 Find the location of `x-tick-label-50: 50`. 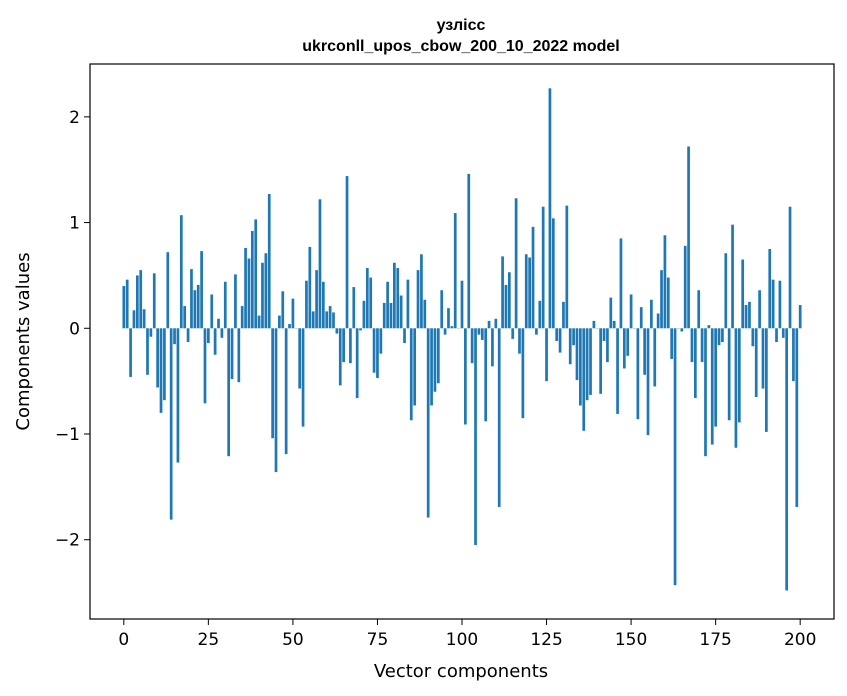

x-tick-label-50: 50 is located at coordinates (293, 640).